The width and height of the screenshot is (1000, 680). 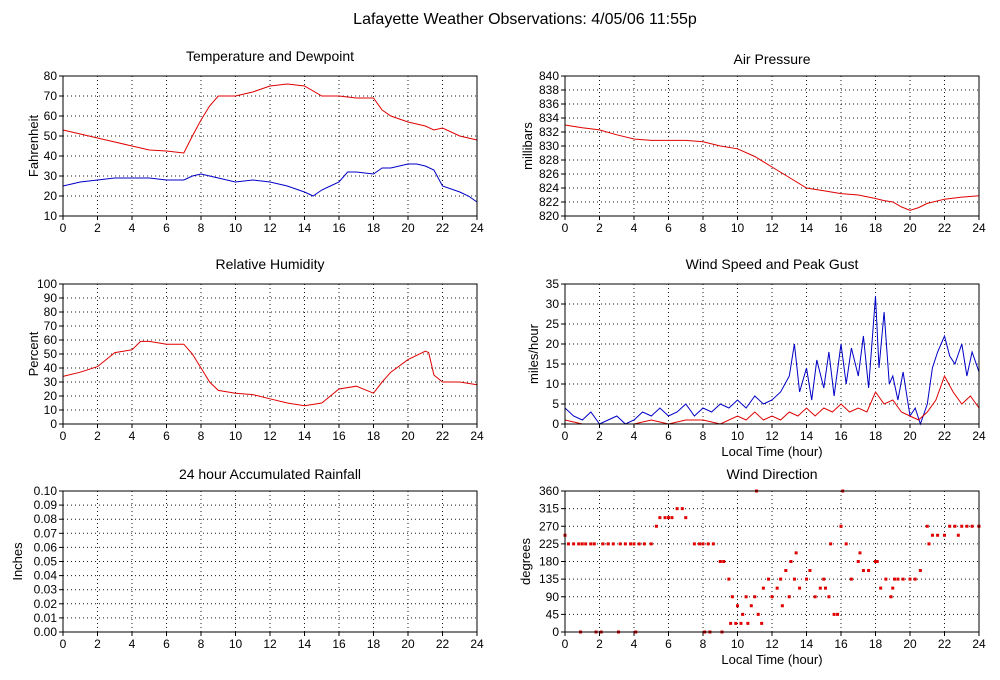 I want to click on humidity-ytick-label: 90, so click(x=51, y=298).